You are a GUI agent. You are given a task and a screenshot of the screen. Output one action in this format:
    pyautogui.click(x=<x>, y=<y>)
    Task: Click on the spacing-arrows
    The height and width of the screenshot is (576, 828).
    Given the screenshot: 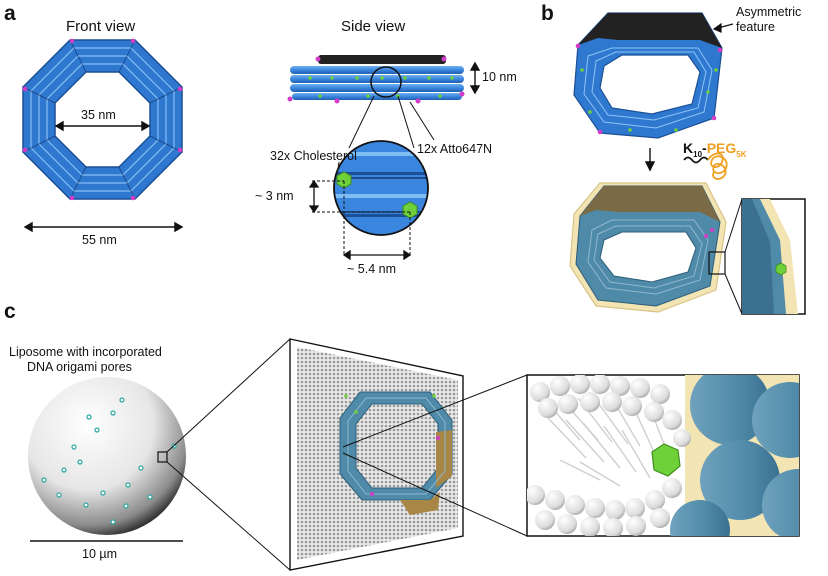 What is the action you would take?
    pyautogui.click(x=360, y=220)
    